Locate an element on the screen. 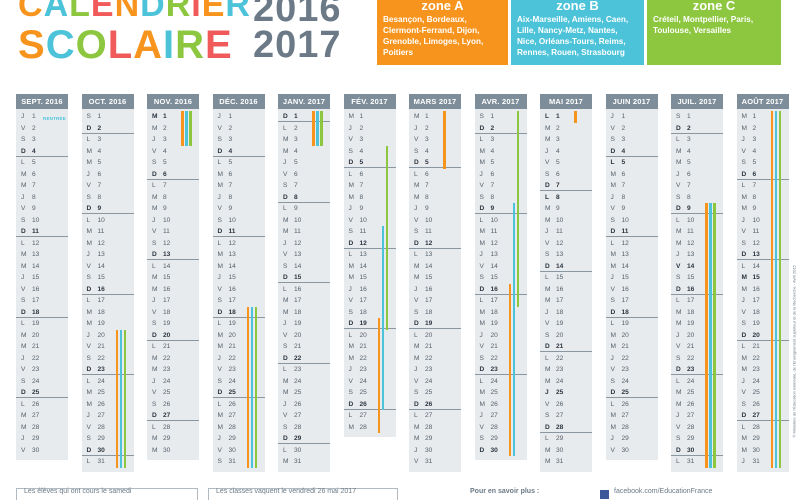 The width and height of the screenshot is (800, 500). day-row: D 29 is located at coordinates (304, 438).